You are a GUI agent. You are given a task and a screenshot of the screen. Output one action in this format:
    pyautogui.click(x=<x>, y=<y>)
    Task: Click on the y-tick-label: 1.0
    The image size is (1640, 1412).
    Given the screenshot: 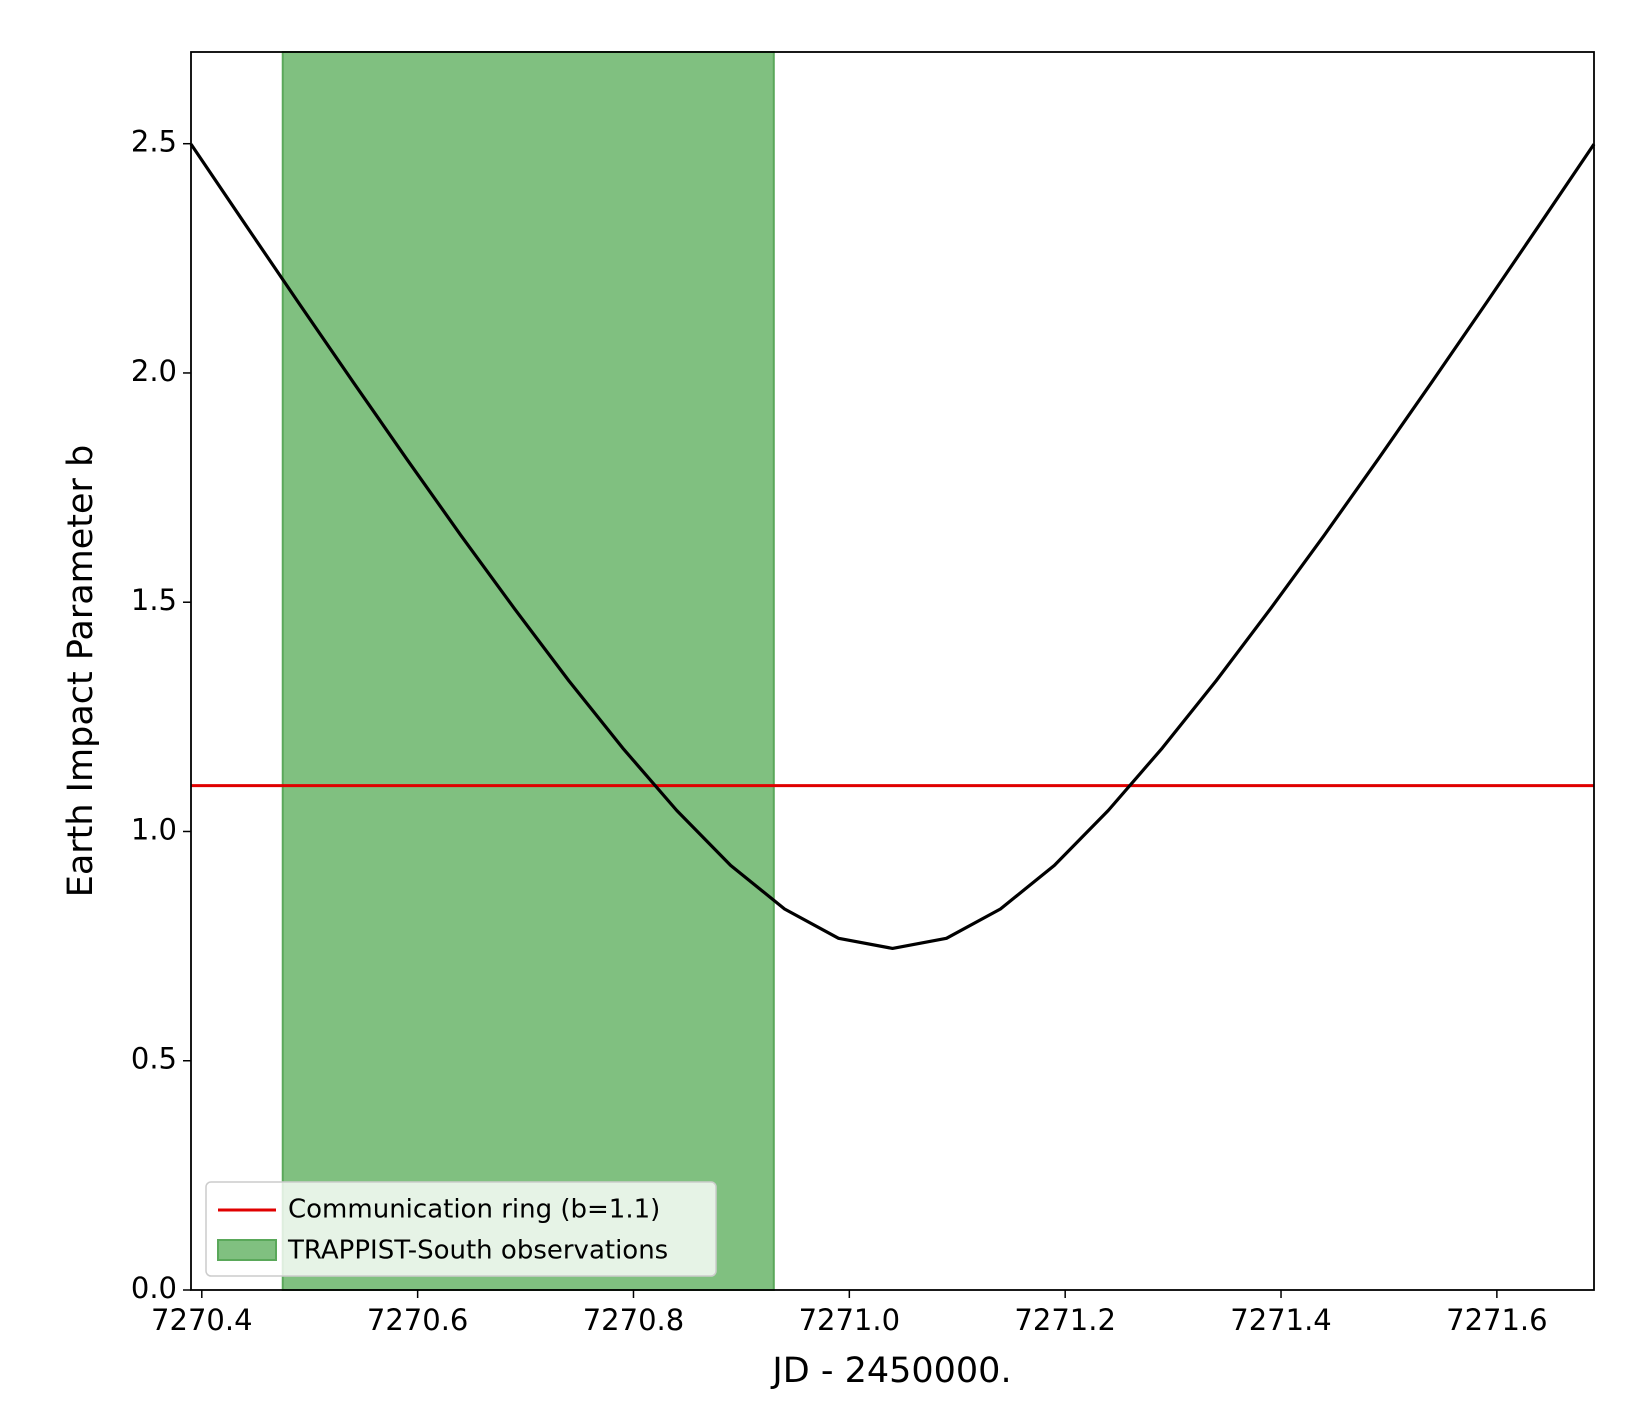 What is the action you would take?
    pyautogui.click(x=154, y=829)
    